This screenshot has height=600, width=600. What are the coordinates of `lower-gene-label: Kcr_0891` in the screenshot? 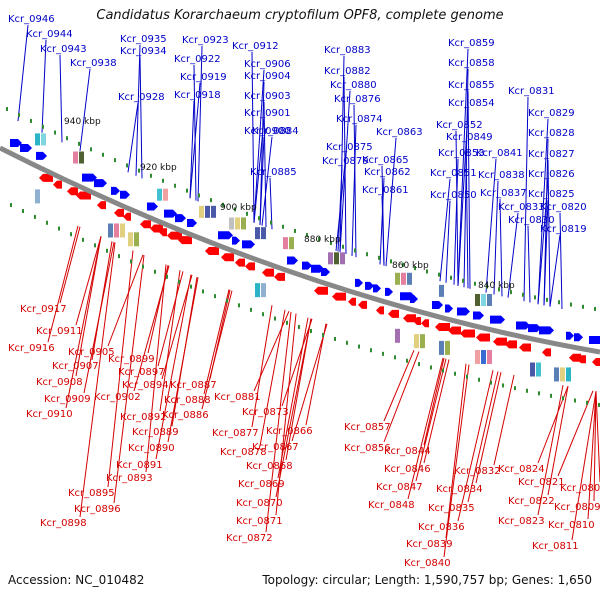 It's located at (139, 465).